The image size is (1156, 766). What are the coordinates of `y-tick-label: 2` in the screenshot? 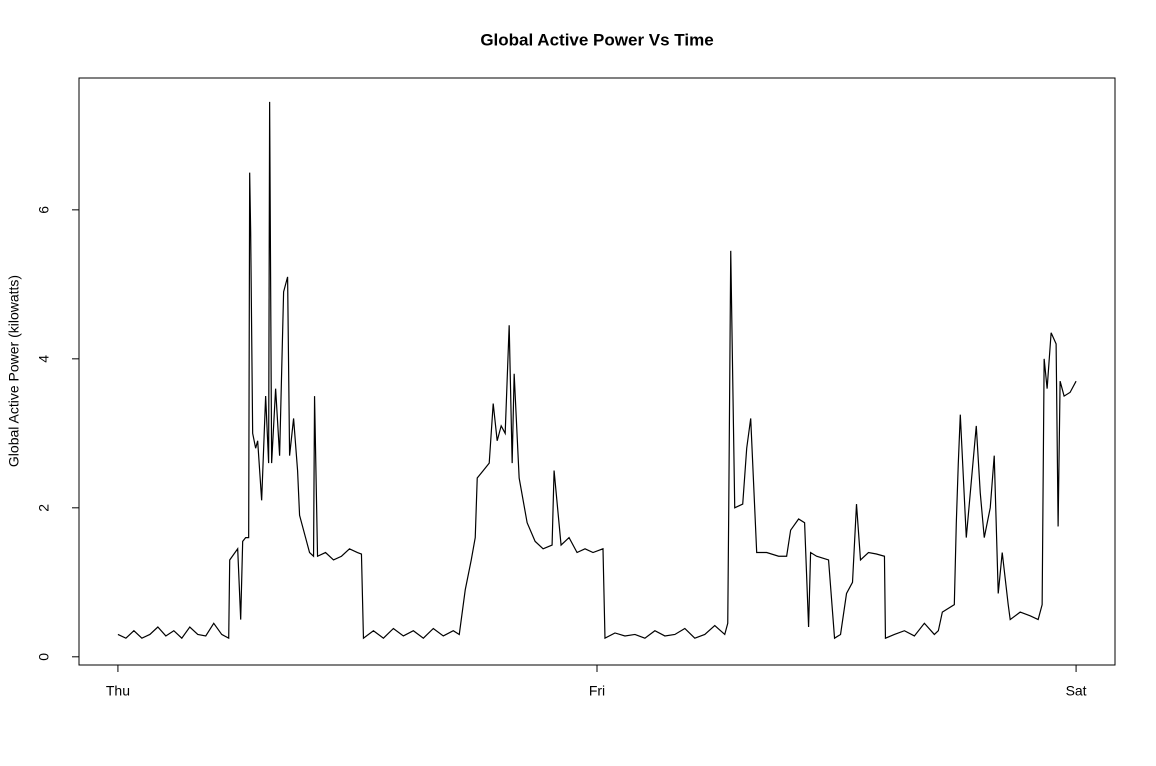 It's located at (44, 508).